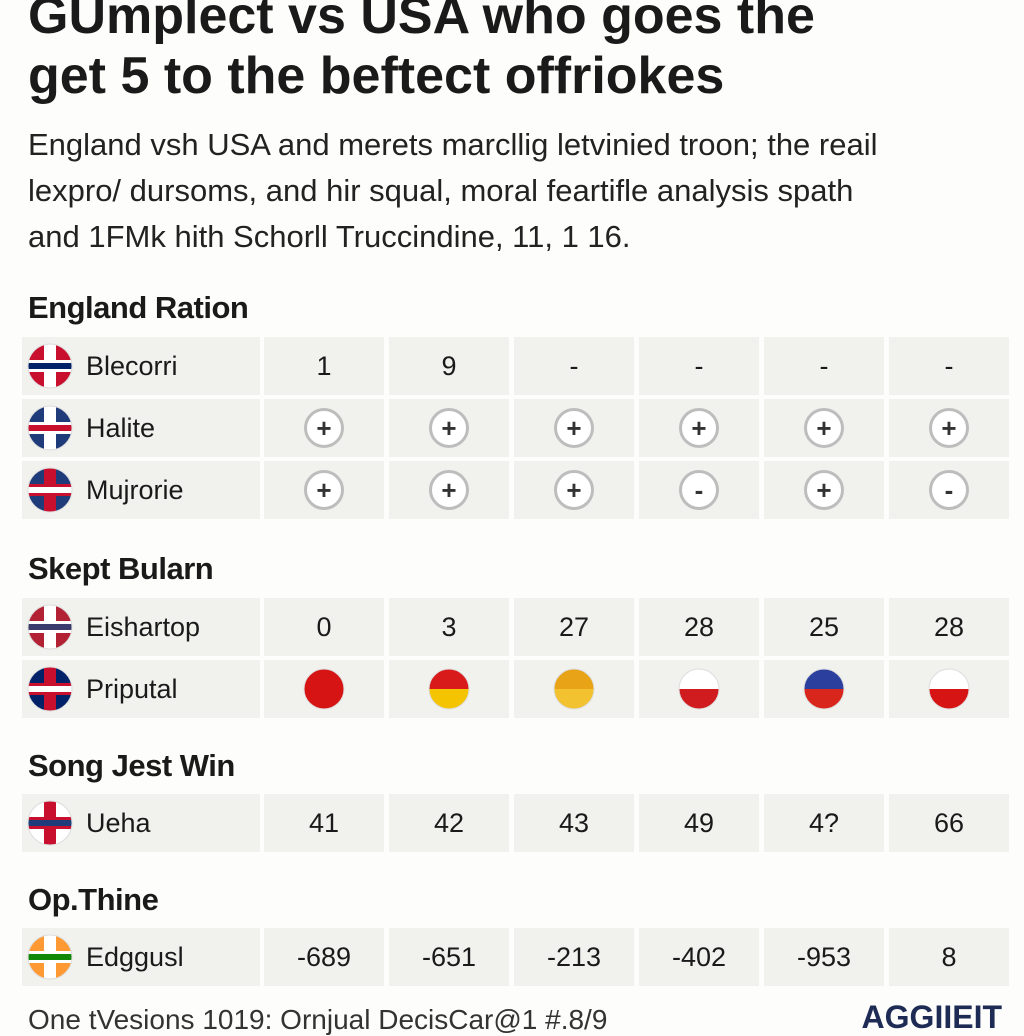 The image size is (1024, 1036). I want to click on table-cell: 1, so click(324, 366).